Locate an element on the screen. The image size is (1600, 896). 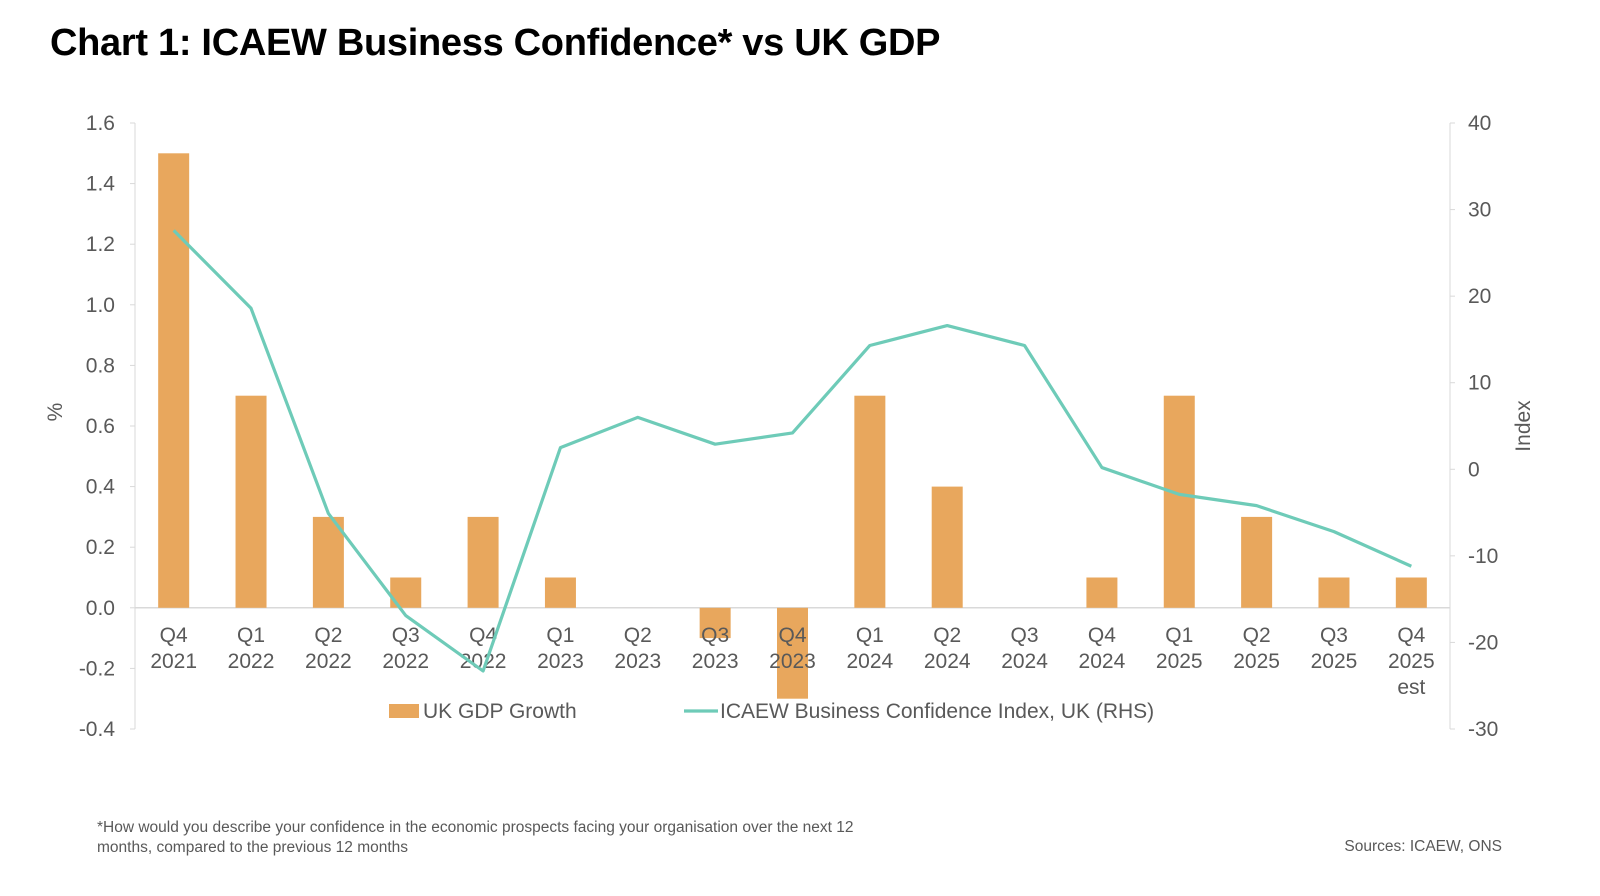
right-axis-label: Index is located at coordinates (1523, 426).